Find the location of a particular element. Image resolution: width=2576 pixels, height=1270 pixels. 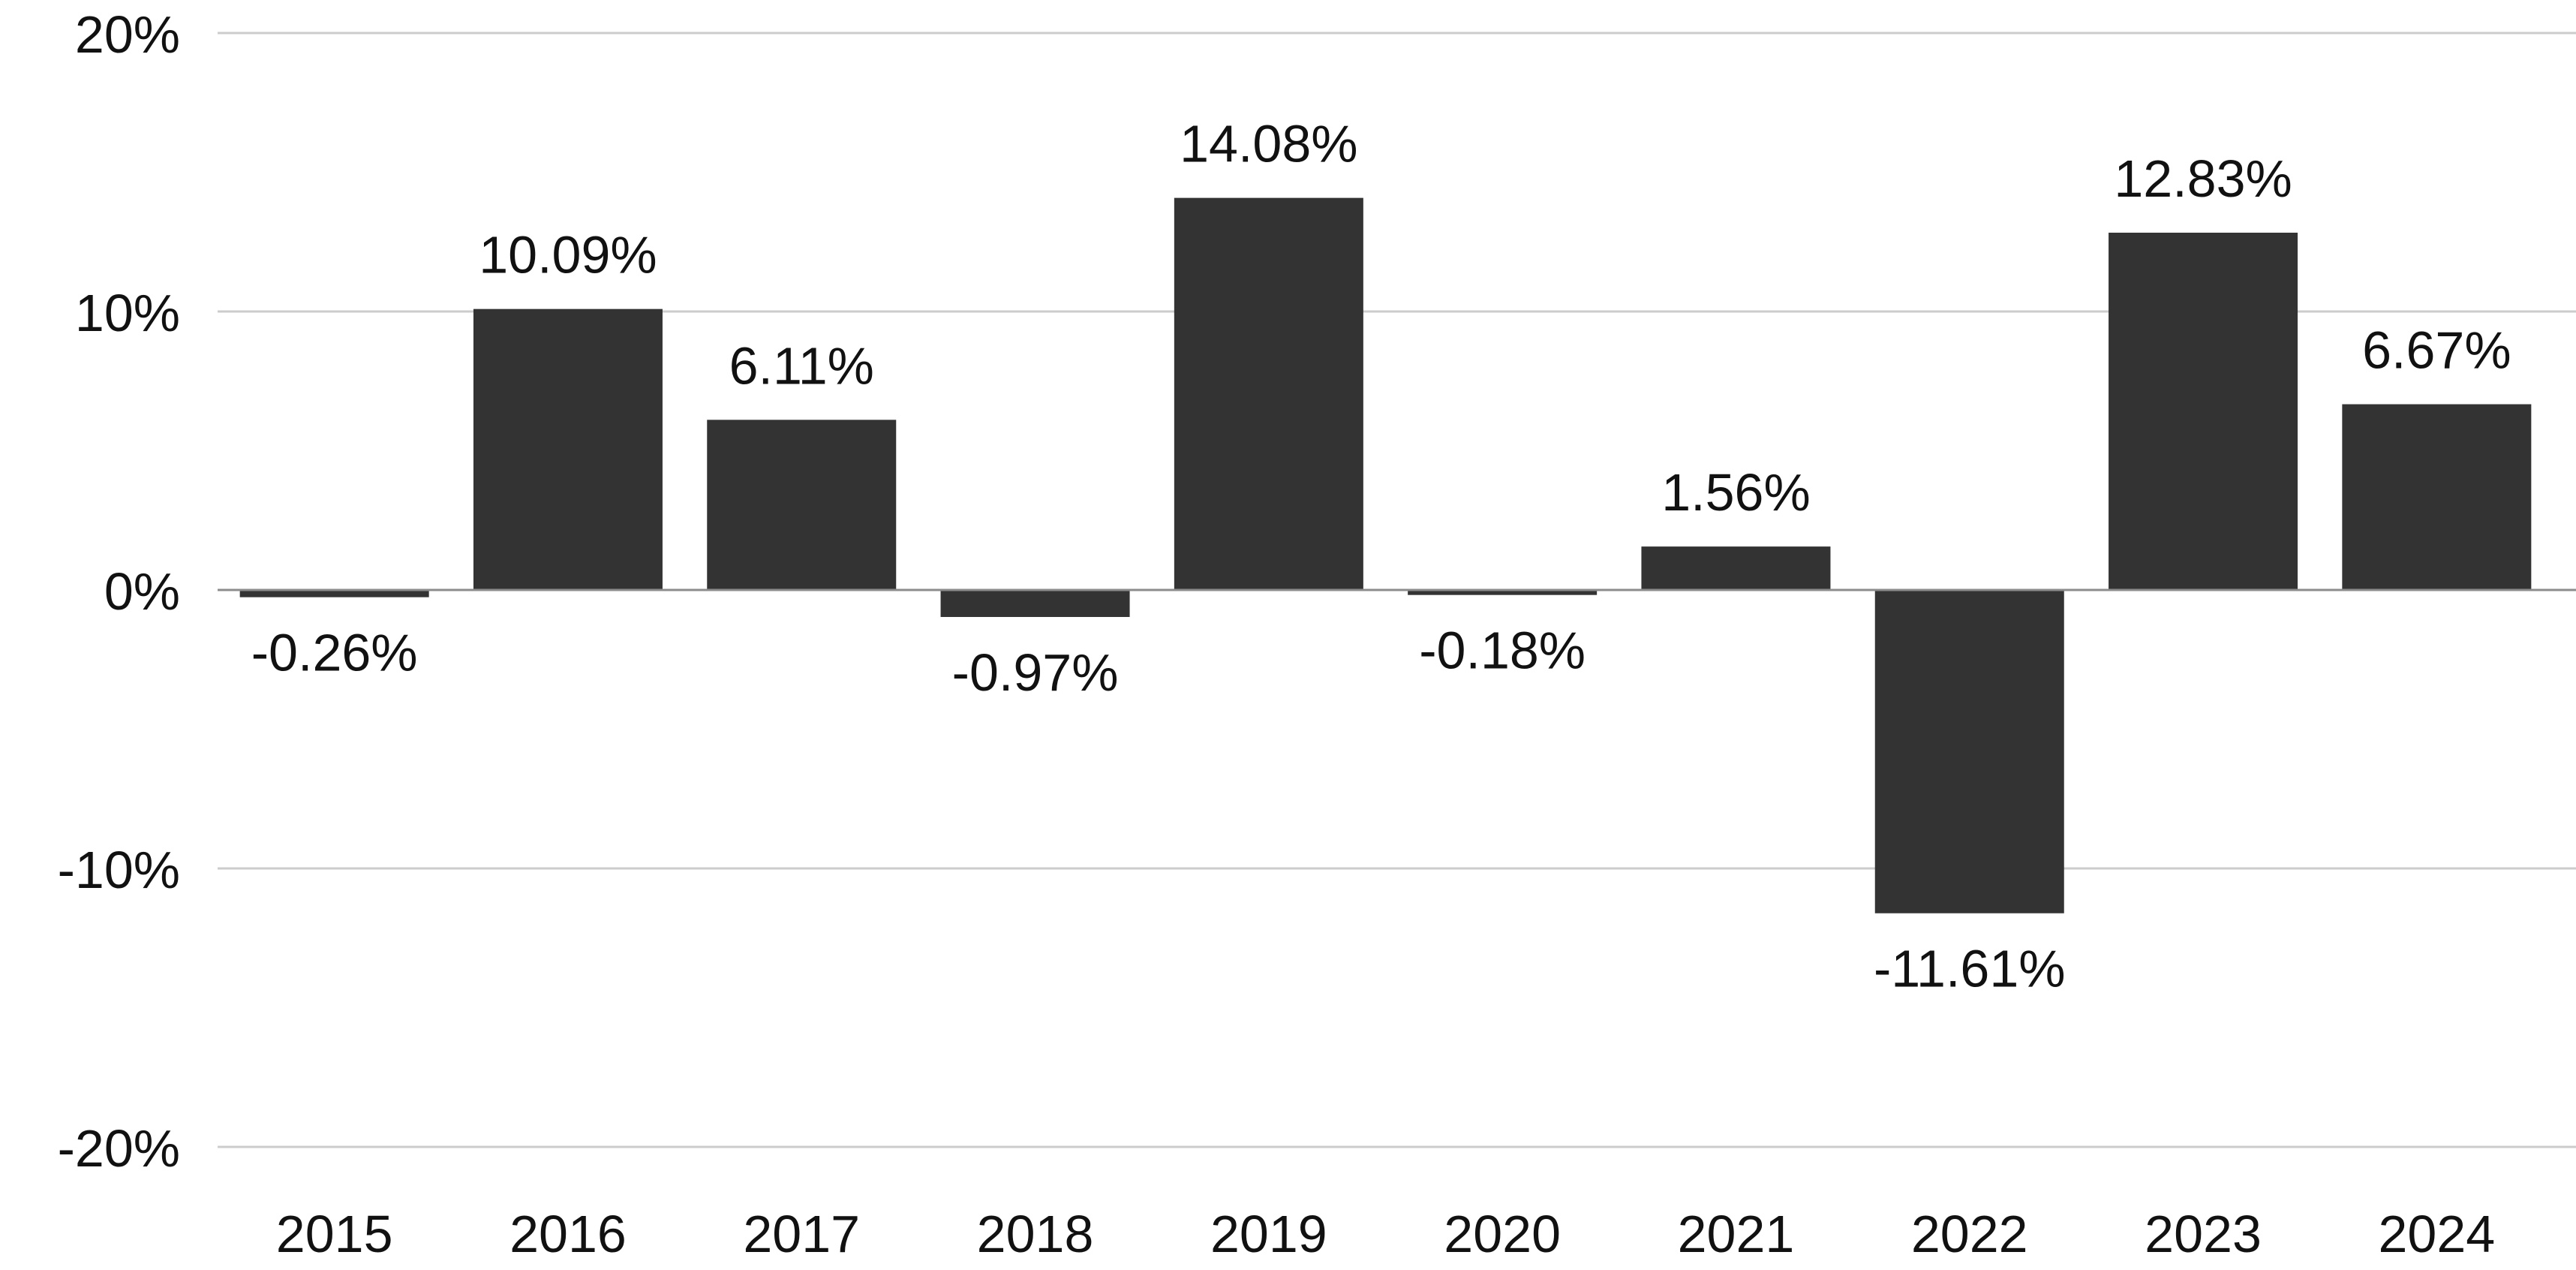

x-tick-label: 2016 is located at coordinates (568, 1234).